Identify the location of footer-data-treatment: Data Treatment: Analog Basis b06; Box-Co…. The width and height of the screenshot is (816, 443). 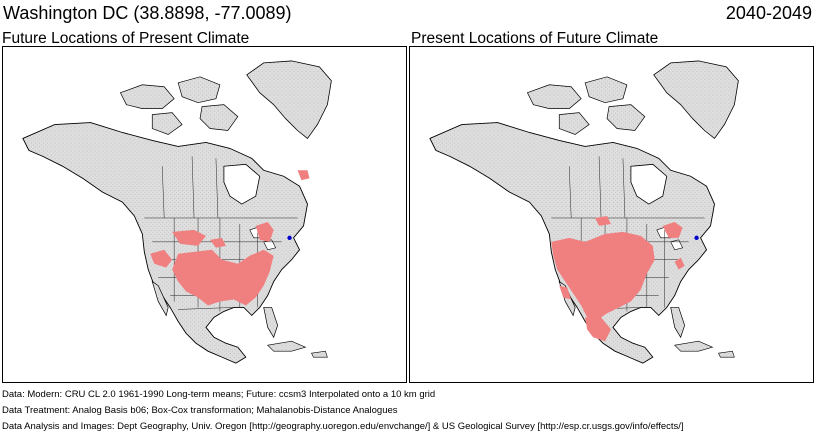
(200, 410).